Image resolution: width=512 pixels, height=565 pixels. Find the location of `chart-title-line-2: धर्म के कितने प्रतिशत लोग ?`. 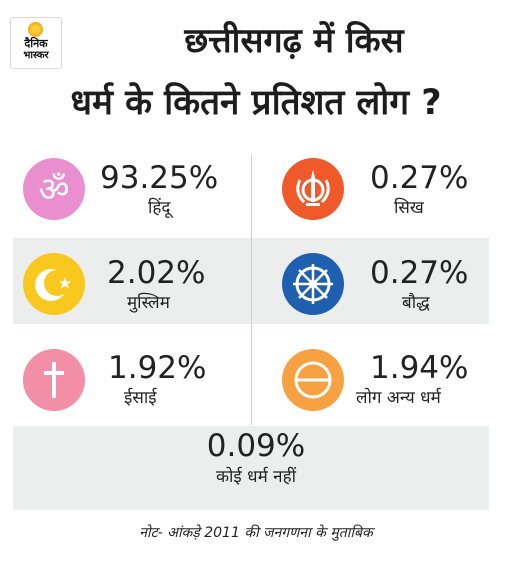

chart-title-line-2: धर्म के कितने प्रतिशत लोग ? is located at coordinates (256, 103).